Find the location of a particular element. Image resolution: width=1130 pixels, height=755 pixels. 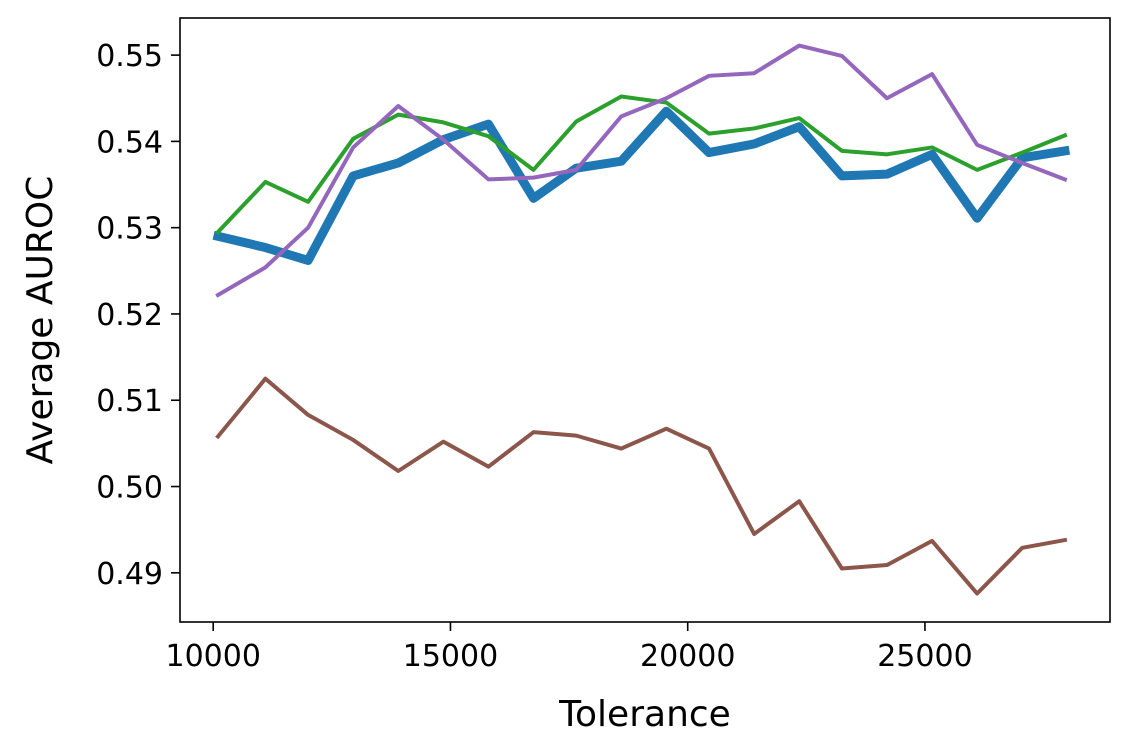

y-tick-label: 0.52 is located at coordinates (129, 315).